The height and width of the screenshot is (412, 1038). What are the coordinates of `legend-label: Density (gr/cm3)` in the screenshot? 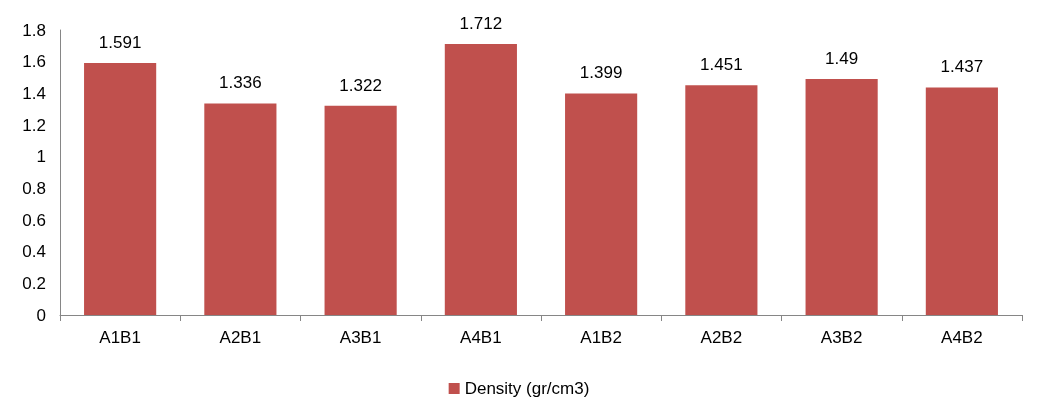 It's located at (527, 388).